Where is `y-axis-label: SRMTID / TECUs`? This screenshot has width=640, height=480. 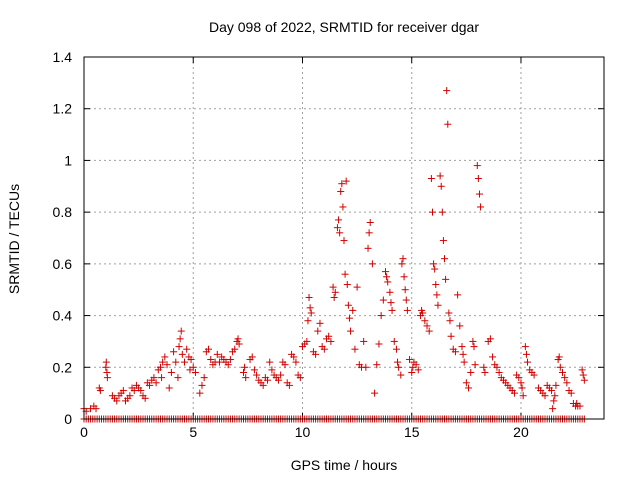
y-axis-label: SRMTID / TECUs is located at coordinates (14, 239).